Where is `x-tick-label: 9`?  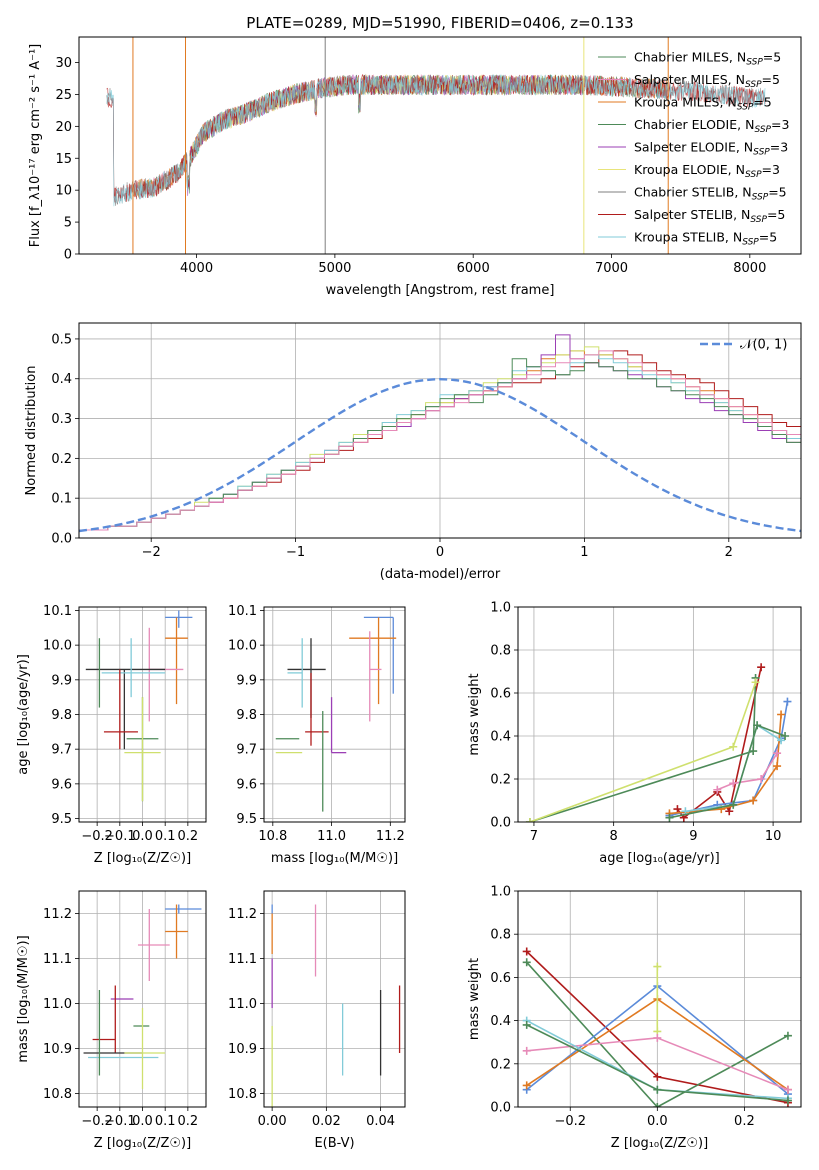
x-tick-label: 9 is located at coordinates (693, 836).